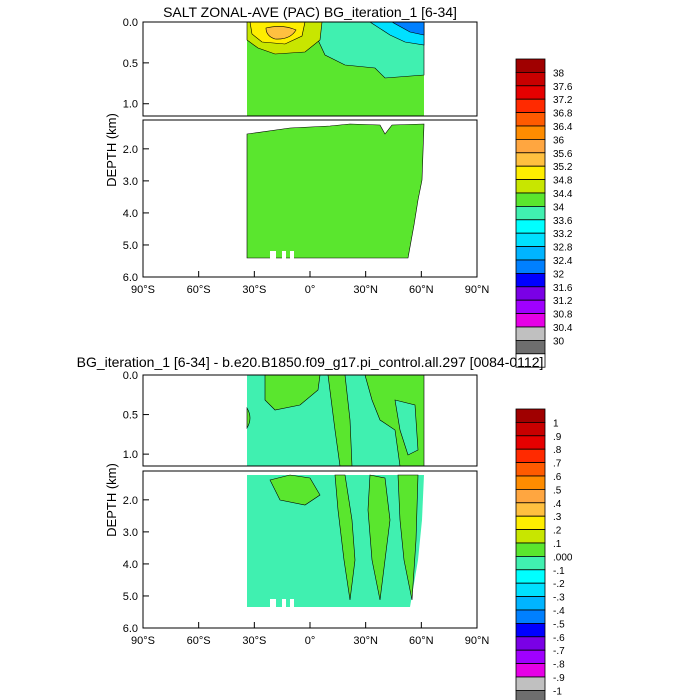 This screenshot has width=700, height=700. What do you see at coordinates (563, 114) in the screenshot?
I see `colorbar-label: 36.8` at bounding box center [563, 114].